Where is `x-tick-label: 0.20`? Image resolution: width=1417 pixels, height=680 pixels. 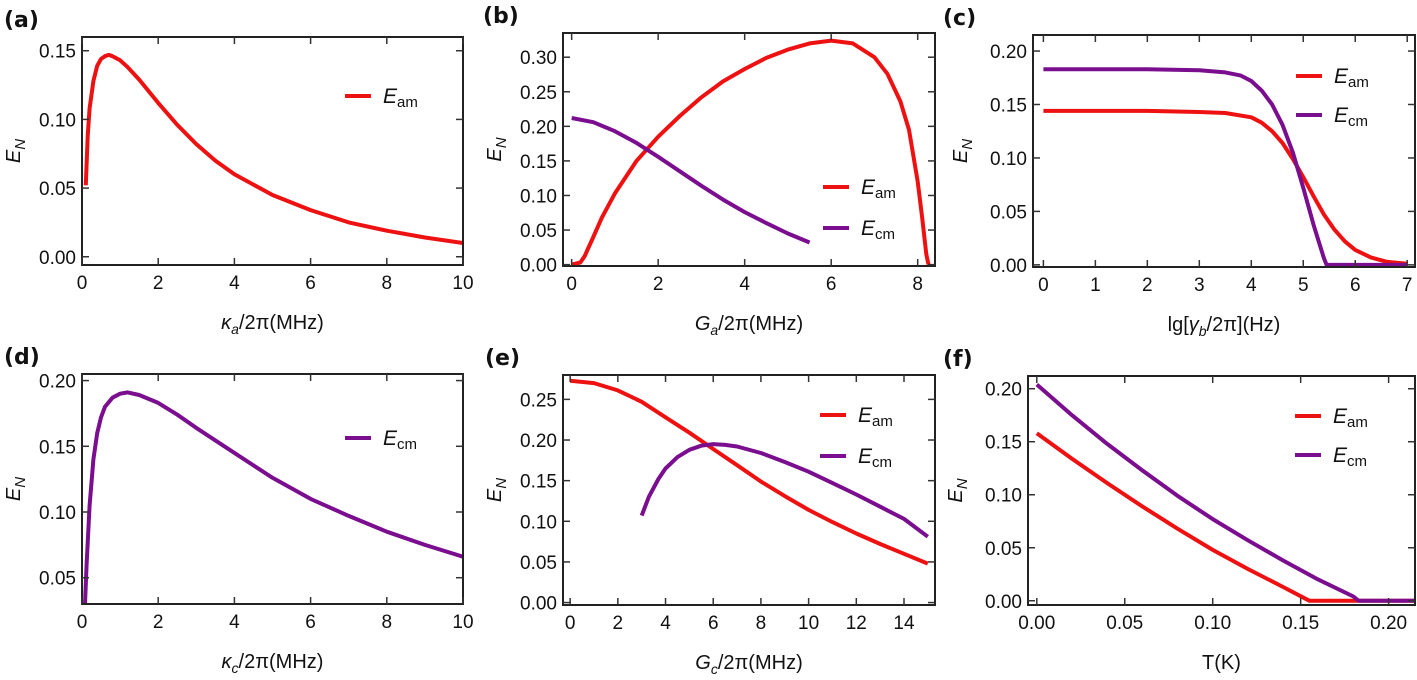 x-tick-label: 0.20 is located at coordinates (1388, 623).